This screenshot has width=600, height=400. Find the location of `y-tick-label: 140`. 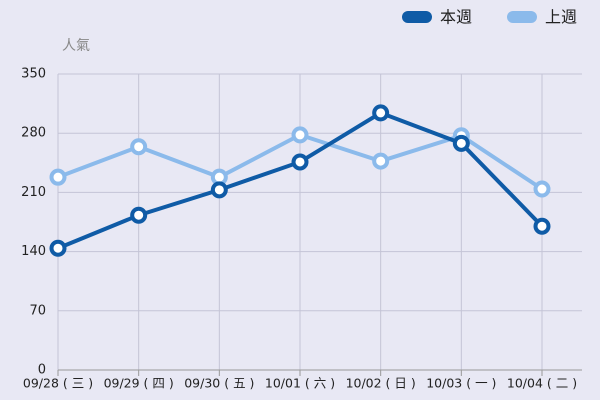

y-tick-label: 140 is located at coordinates (33, 251).